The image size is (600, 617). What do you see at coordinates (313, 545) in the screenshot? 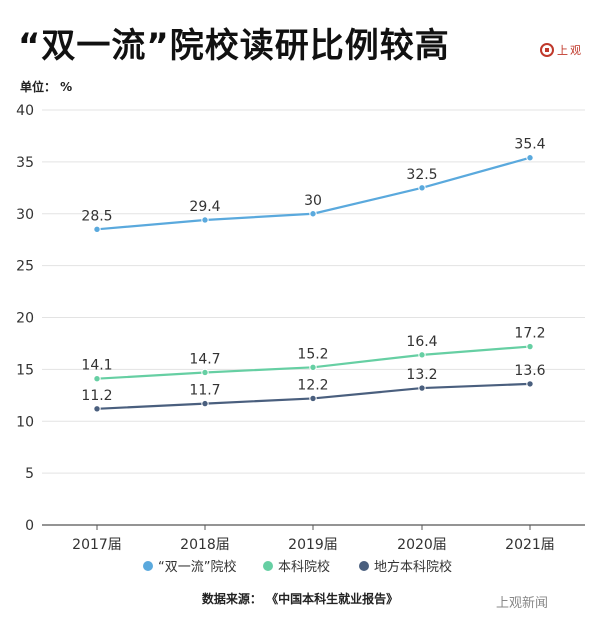
I see `x-tick-label: 2019届` at bounding box center [313, 545].